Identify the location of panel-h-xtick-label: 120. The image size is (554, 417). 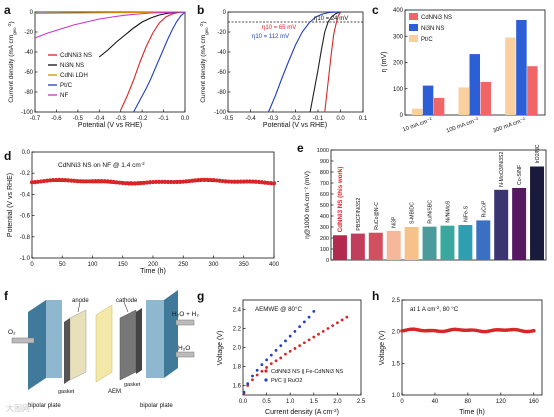
(501, 402).